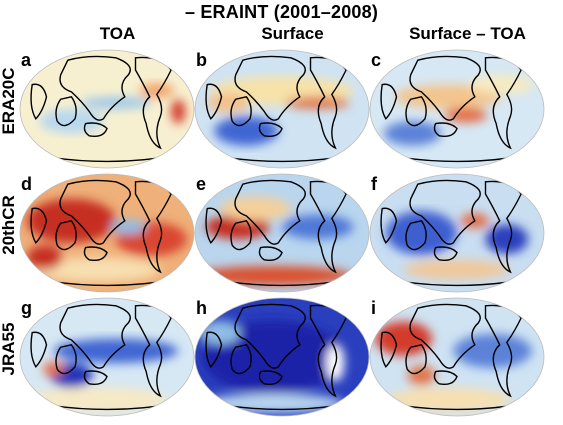 The height and width of the screenshot is (425, 563). Describe the element at coordinates (9, 349) in the screenshot. I see `row-header-jra55: JRA55` at that location.